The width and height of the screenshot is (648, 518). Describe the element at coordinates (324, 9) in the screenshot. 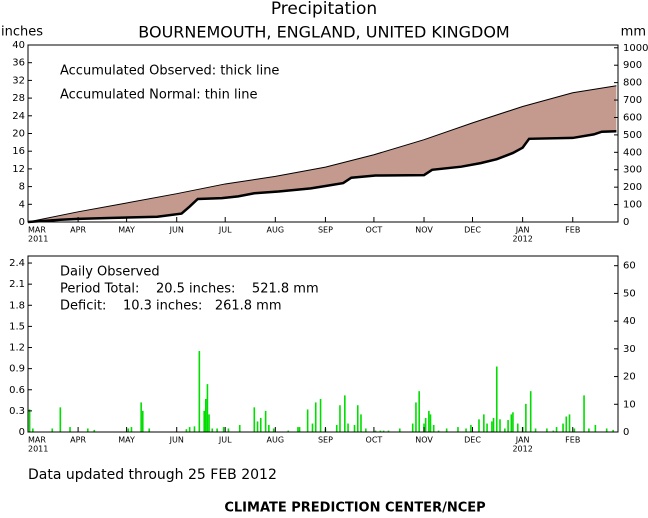

I see `chart-title: Precipitation` at that location.